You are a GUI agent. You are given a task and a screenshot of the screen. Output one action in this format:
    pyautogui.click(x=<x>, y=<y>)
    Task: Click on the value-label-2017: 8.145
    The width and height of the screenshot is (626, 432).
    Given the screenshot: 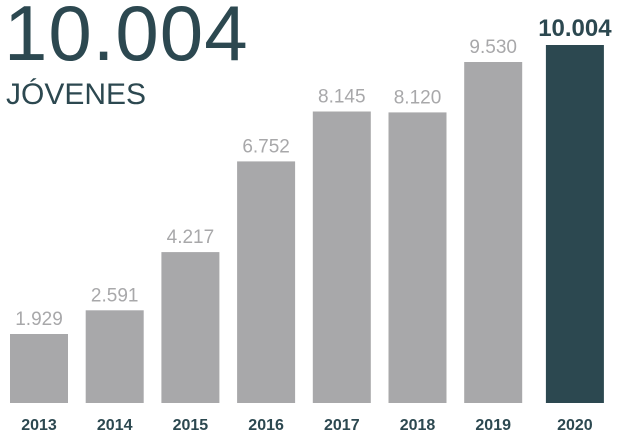 What is the action you would take?
    pyautogui.click(x=342, y=97)
    